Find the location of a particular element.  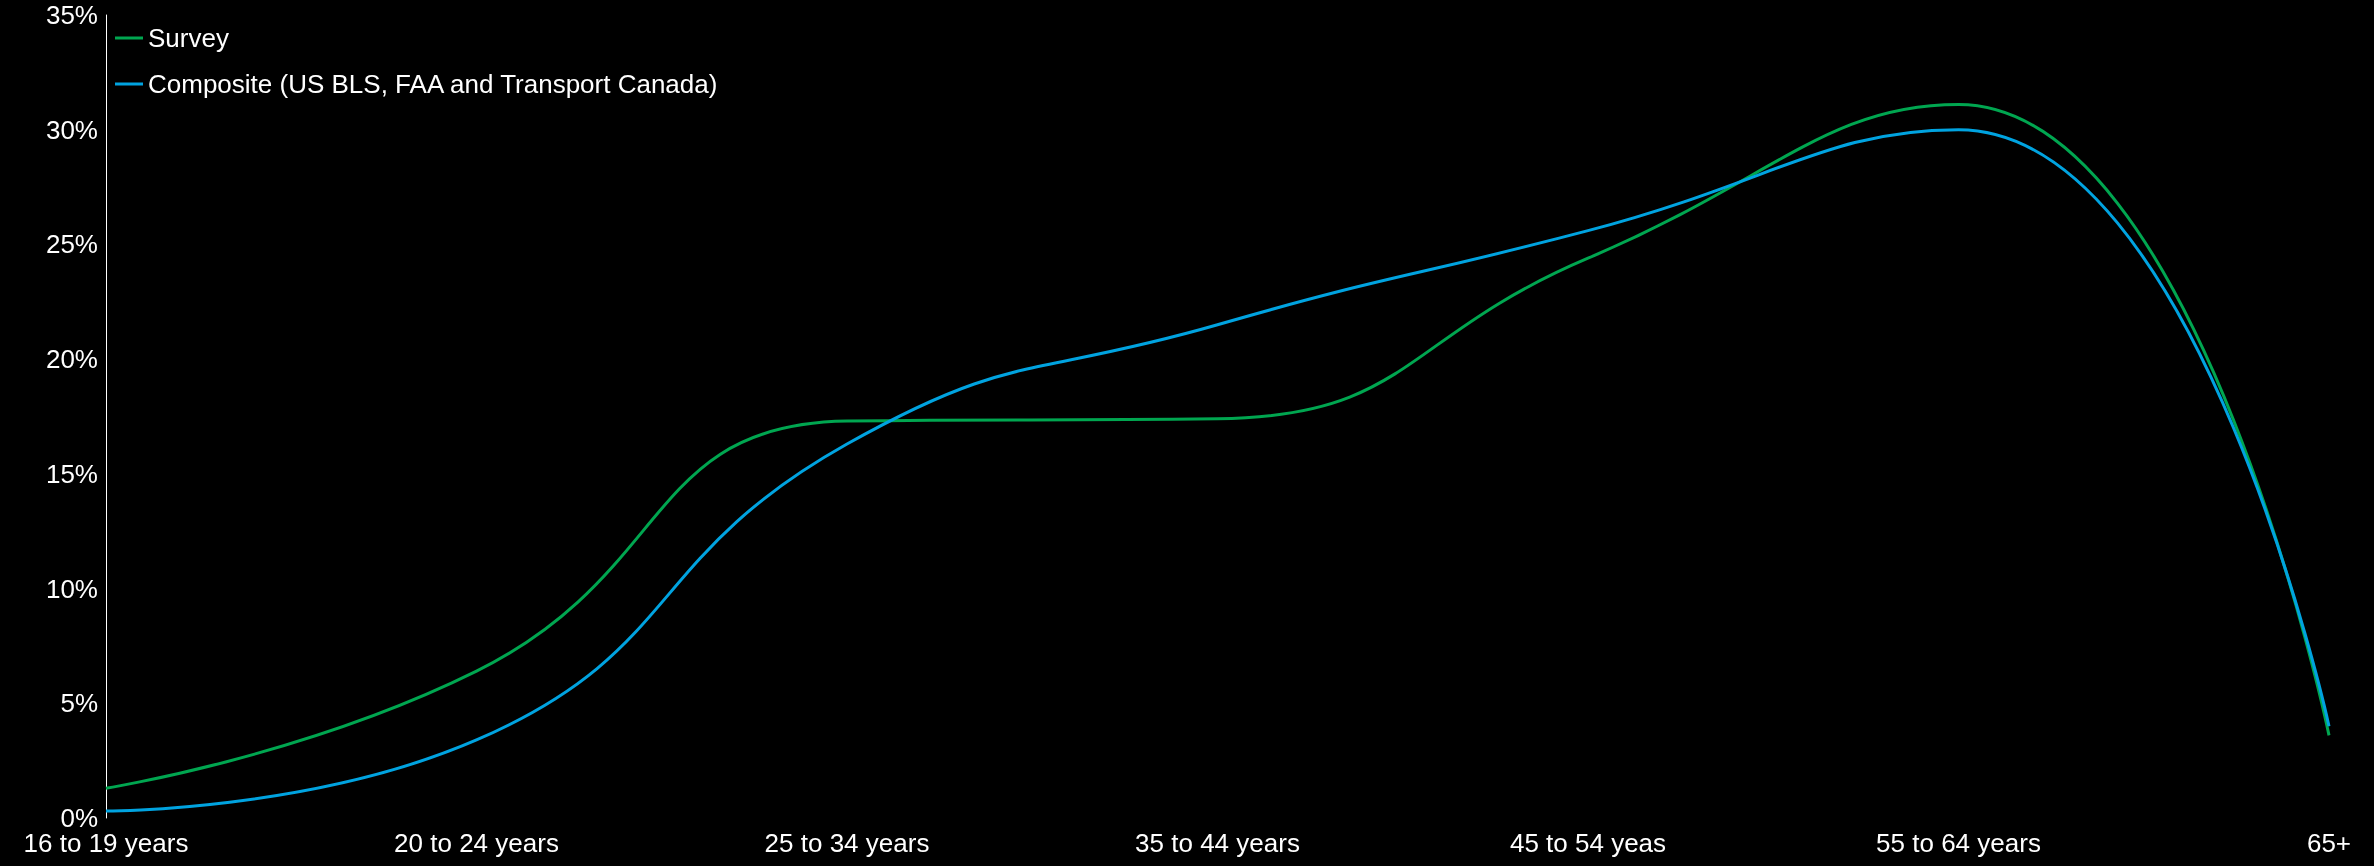

y-tick-label: 30% is located at coordinates (71, 129).